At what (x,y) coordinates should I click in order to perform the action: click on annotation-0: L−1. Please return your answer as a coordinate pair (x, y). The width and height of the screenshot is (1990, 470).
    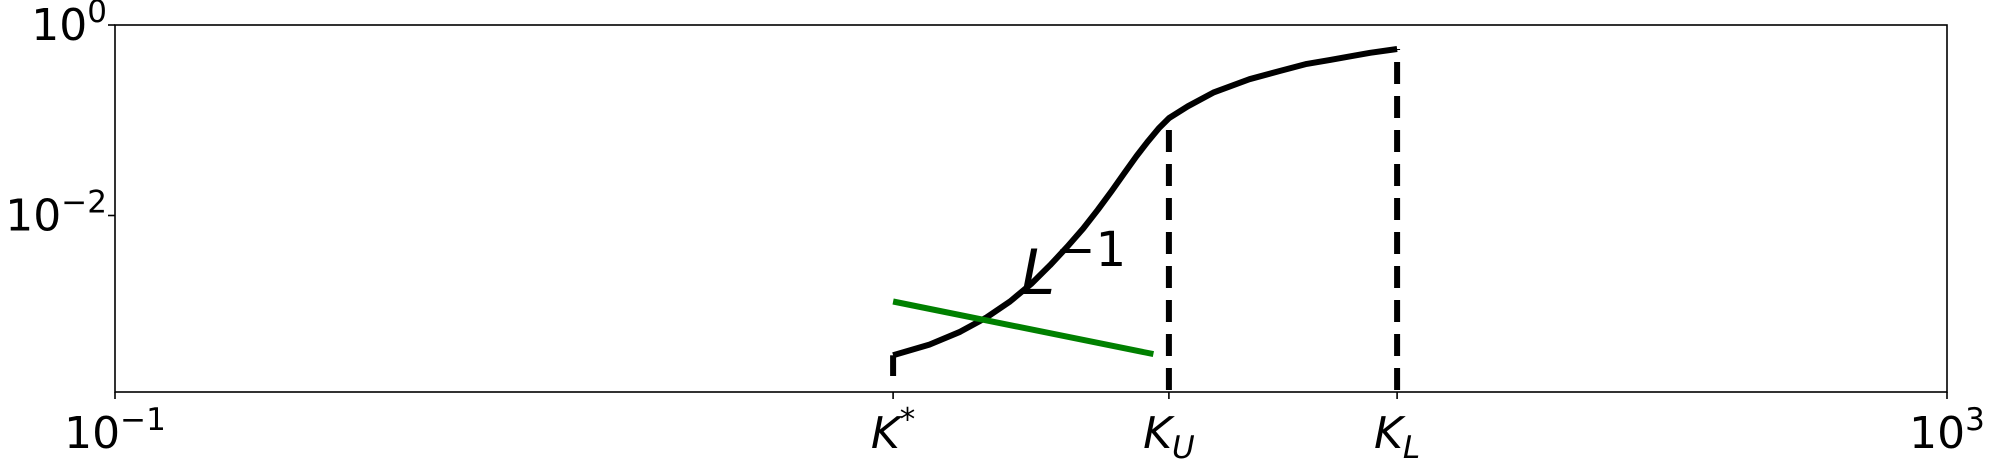
    Looking at the image, I should click on (1073, 265).